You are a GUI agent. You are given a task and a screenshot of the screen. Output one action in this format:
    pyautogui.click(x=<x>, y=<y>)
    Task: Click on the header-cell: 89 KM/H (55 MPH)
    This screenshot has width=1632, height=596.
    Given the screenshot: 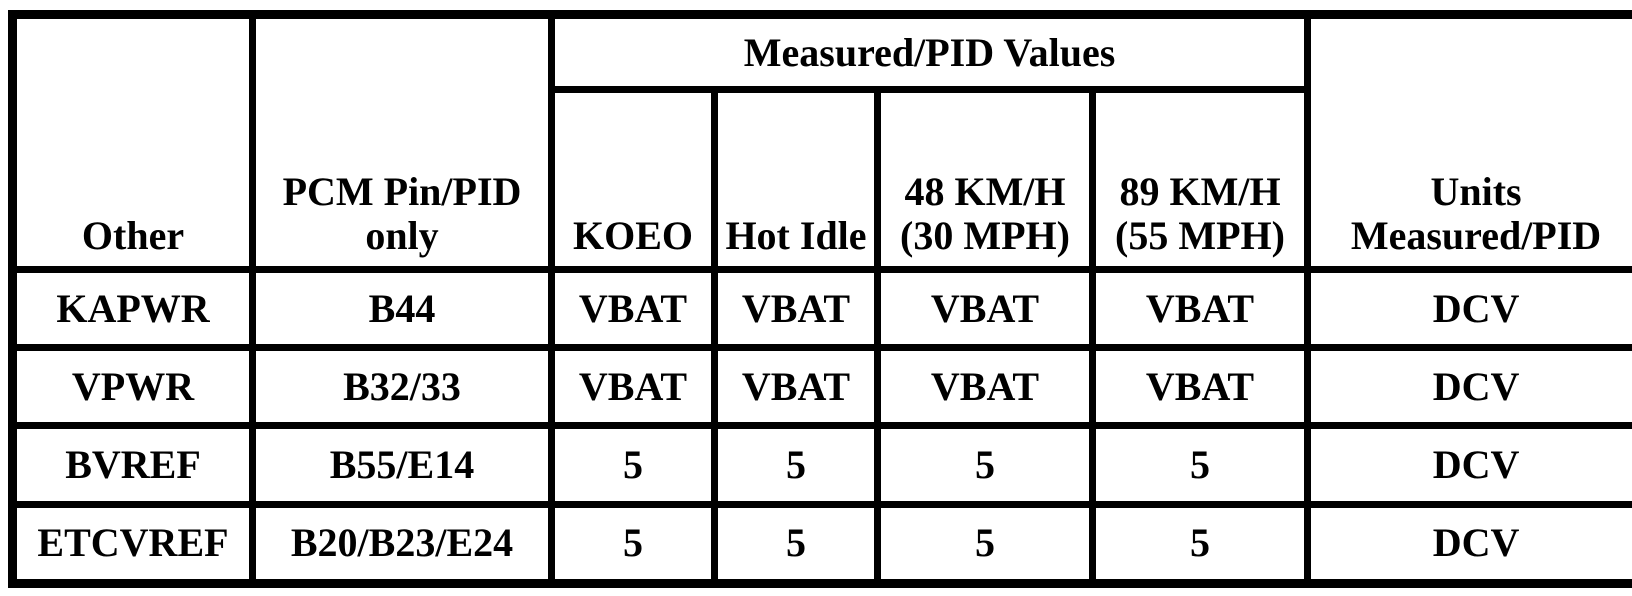 What is the action you would take?
    pyautogui.click(x=1200, y=180)
    